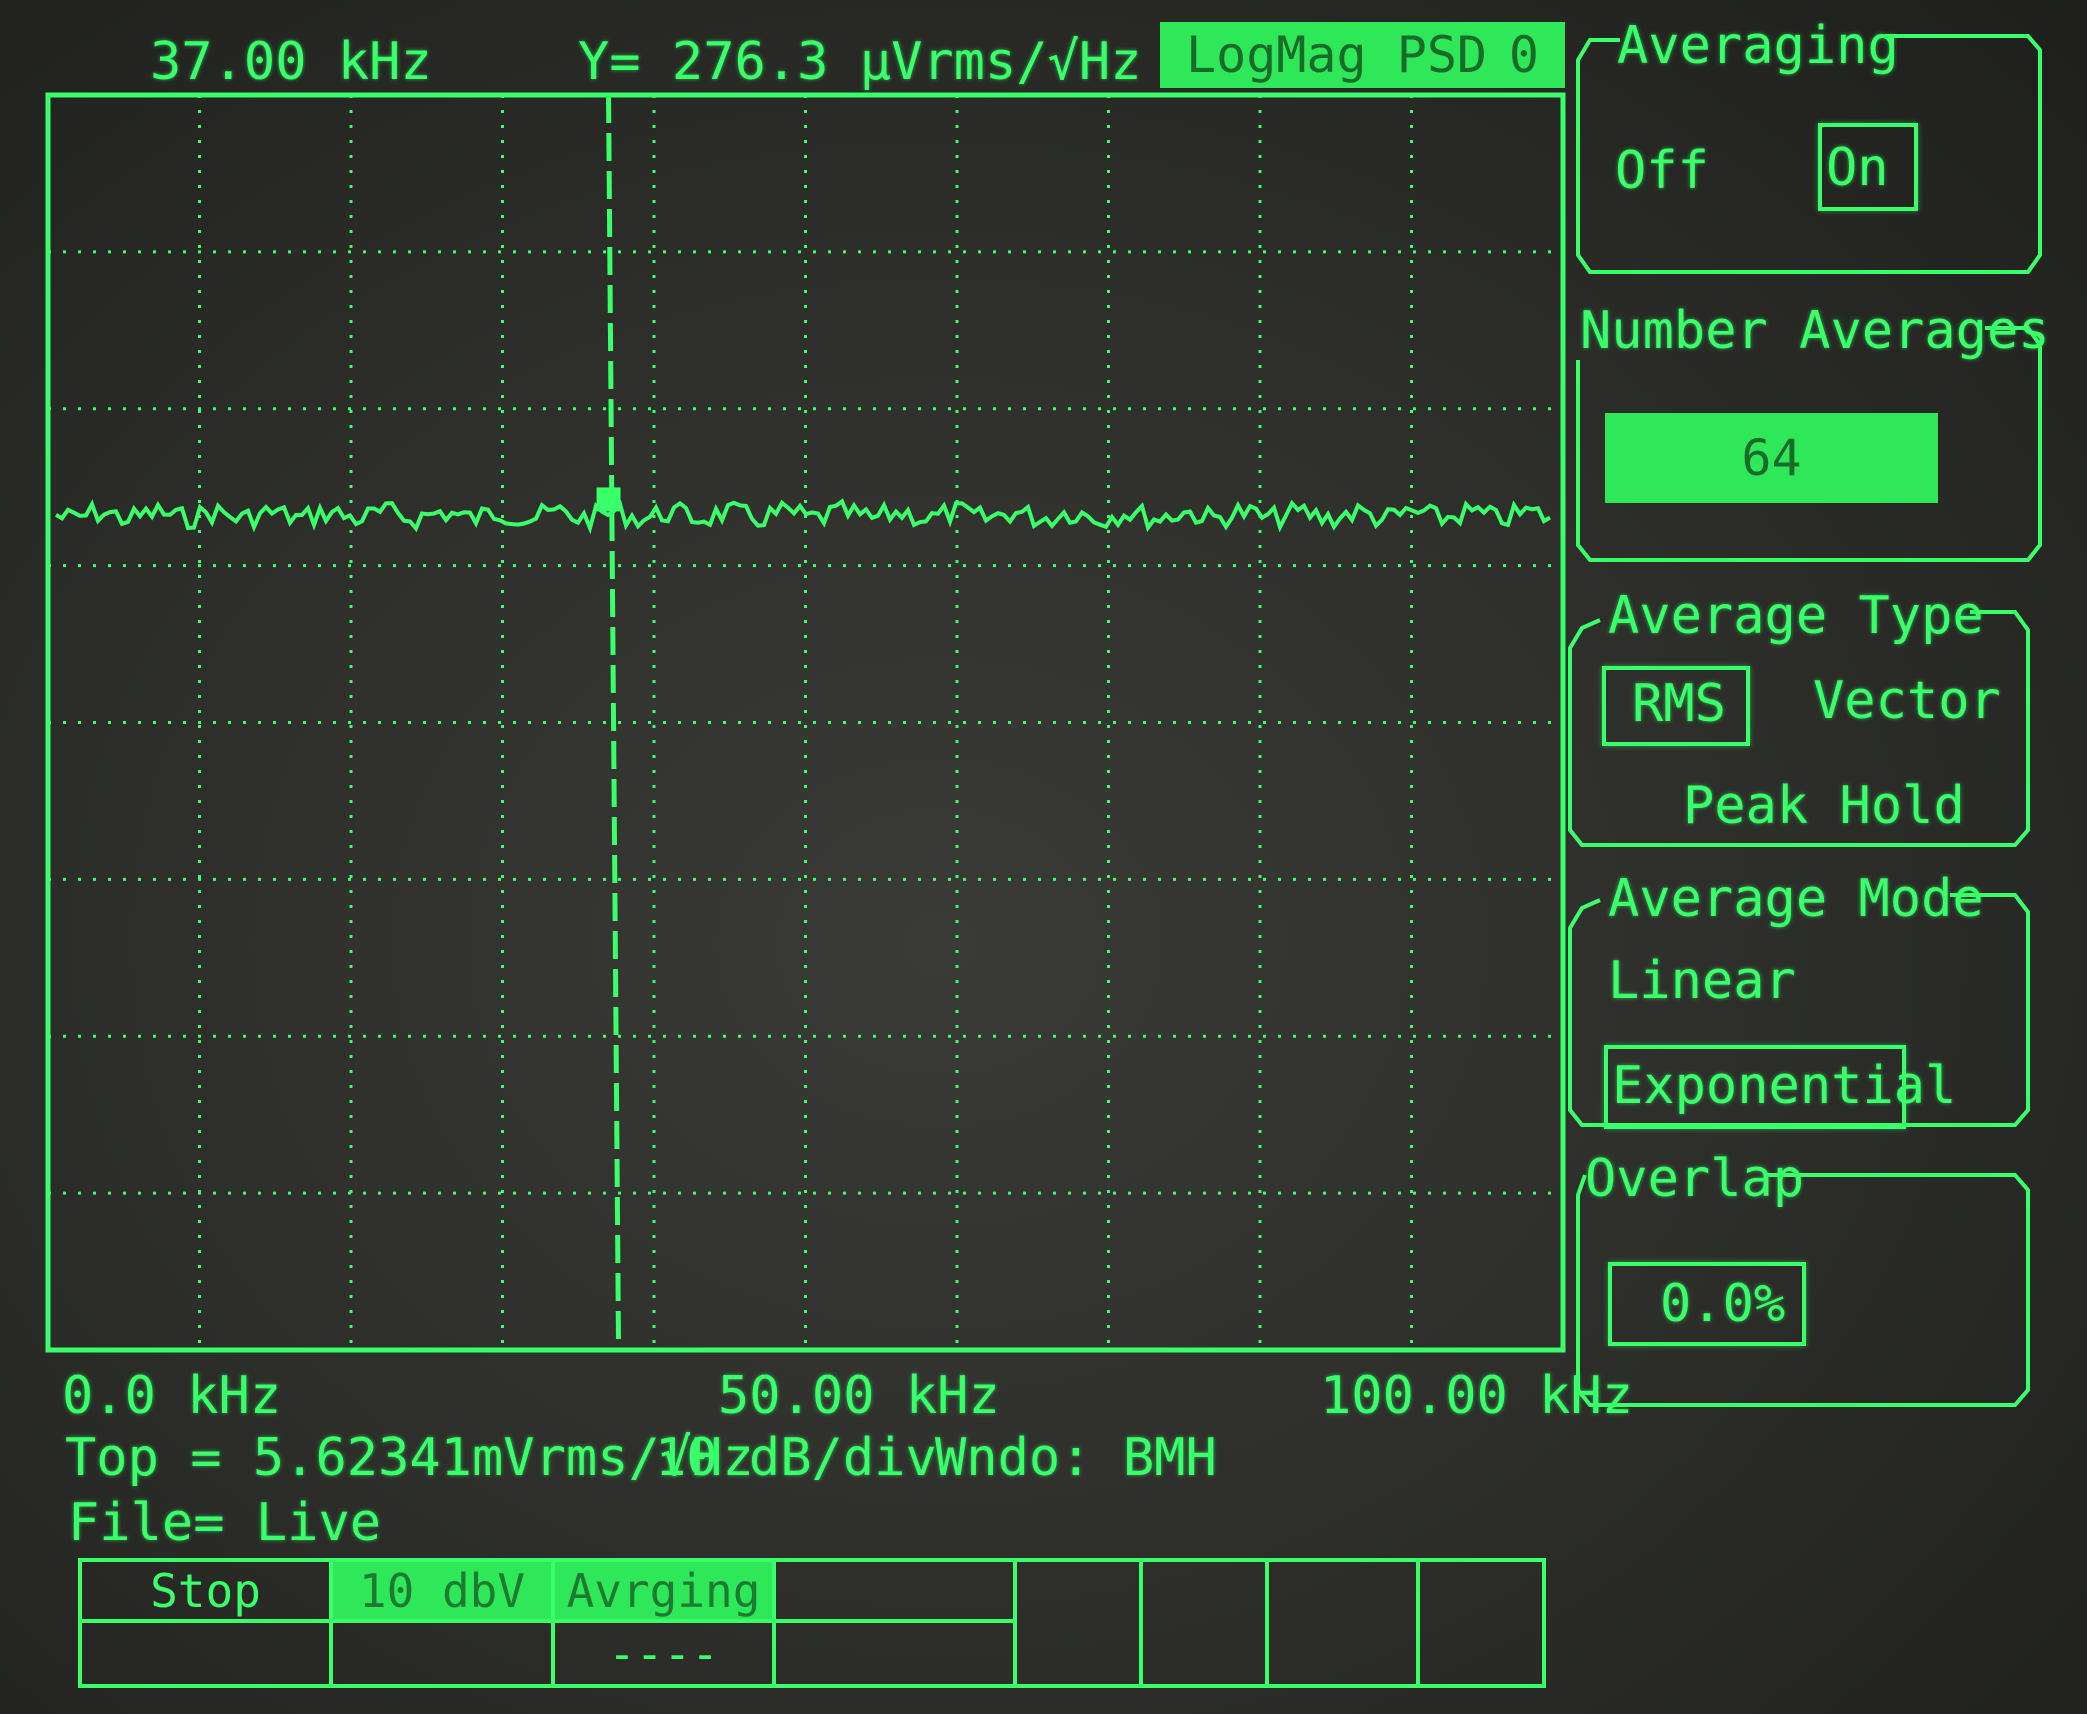  I want to click on file-status: File= Live, so click(225, 1523).